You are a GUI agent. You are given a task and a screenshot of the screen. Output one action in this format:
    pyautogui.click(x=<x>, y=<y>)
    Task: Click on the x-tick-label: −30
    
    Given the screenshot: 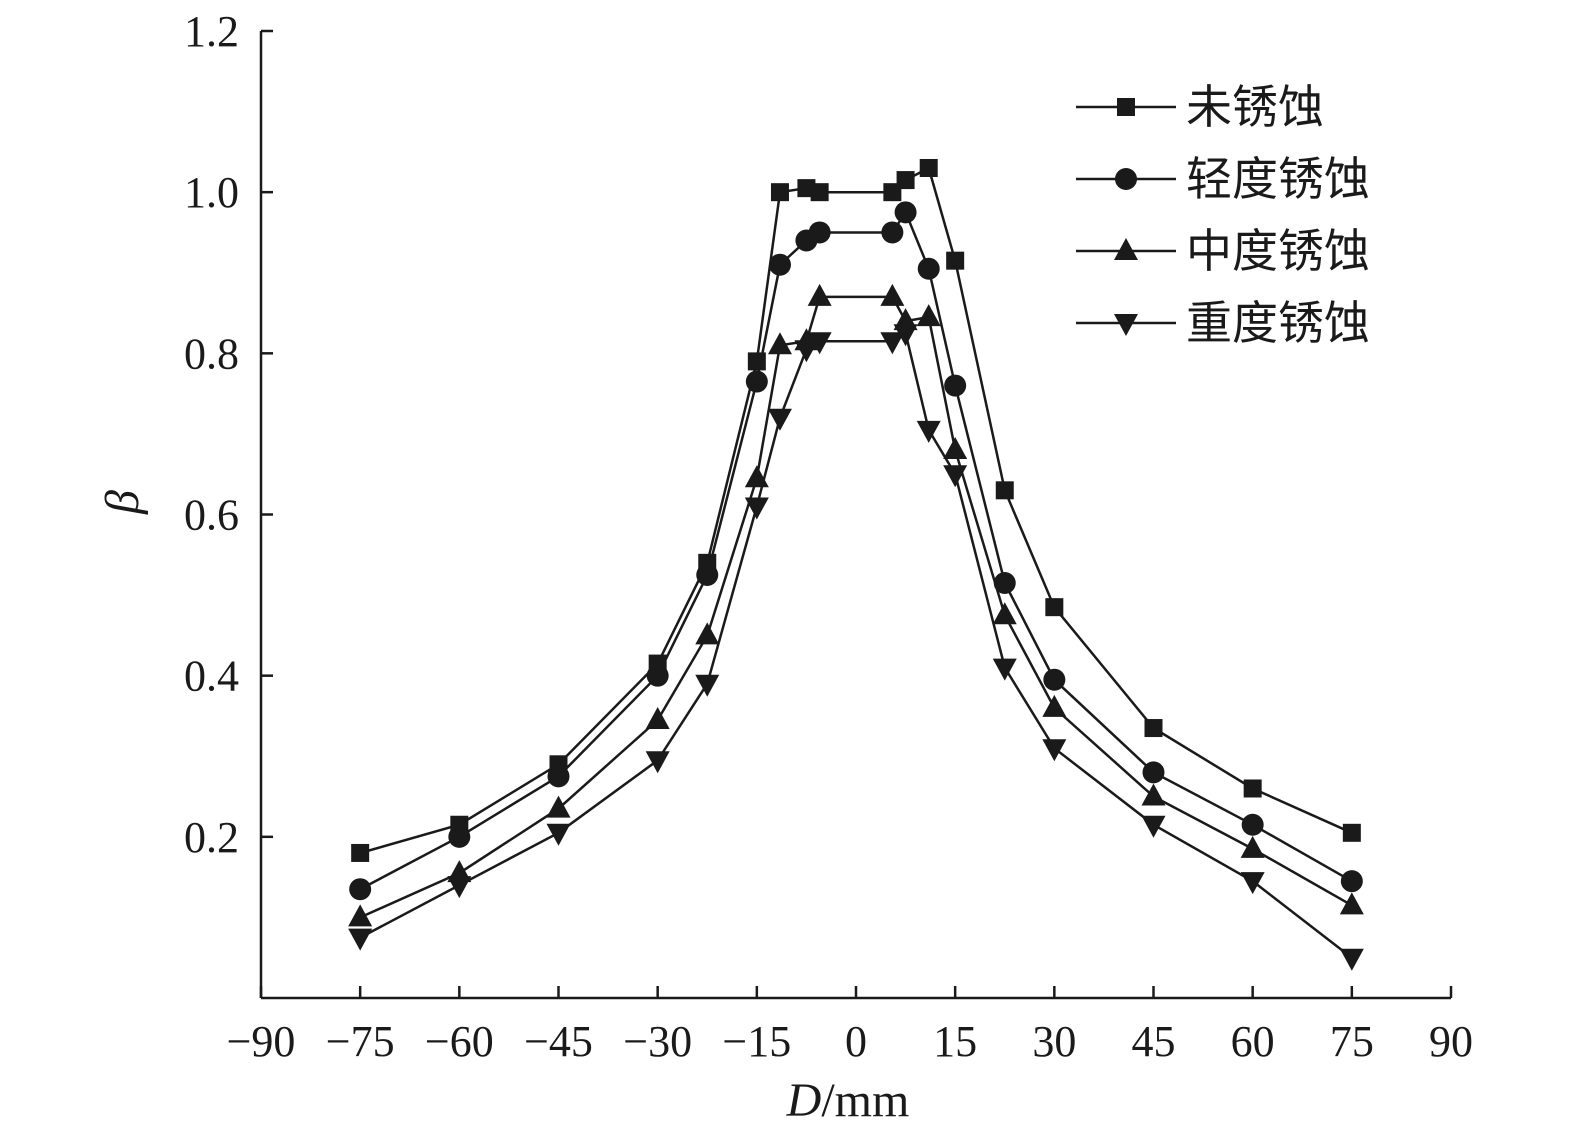 What is the action you would take?
    pyautogui.click(x=657, y=1041)
    